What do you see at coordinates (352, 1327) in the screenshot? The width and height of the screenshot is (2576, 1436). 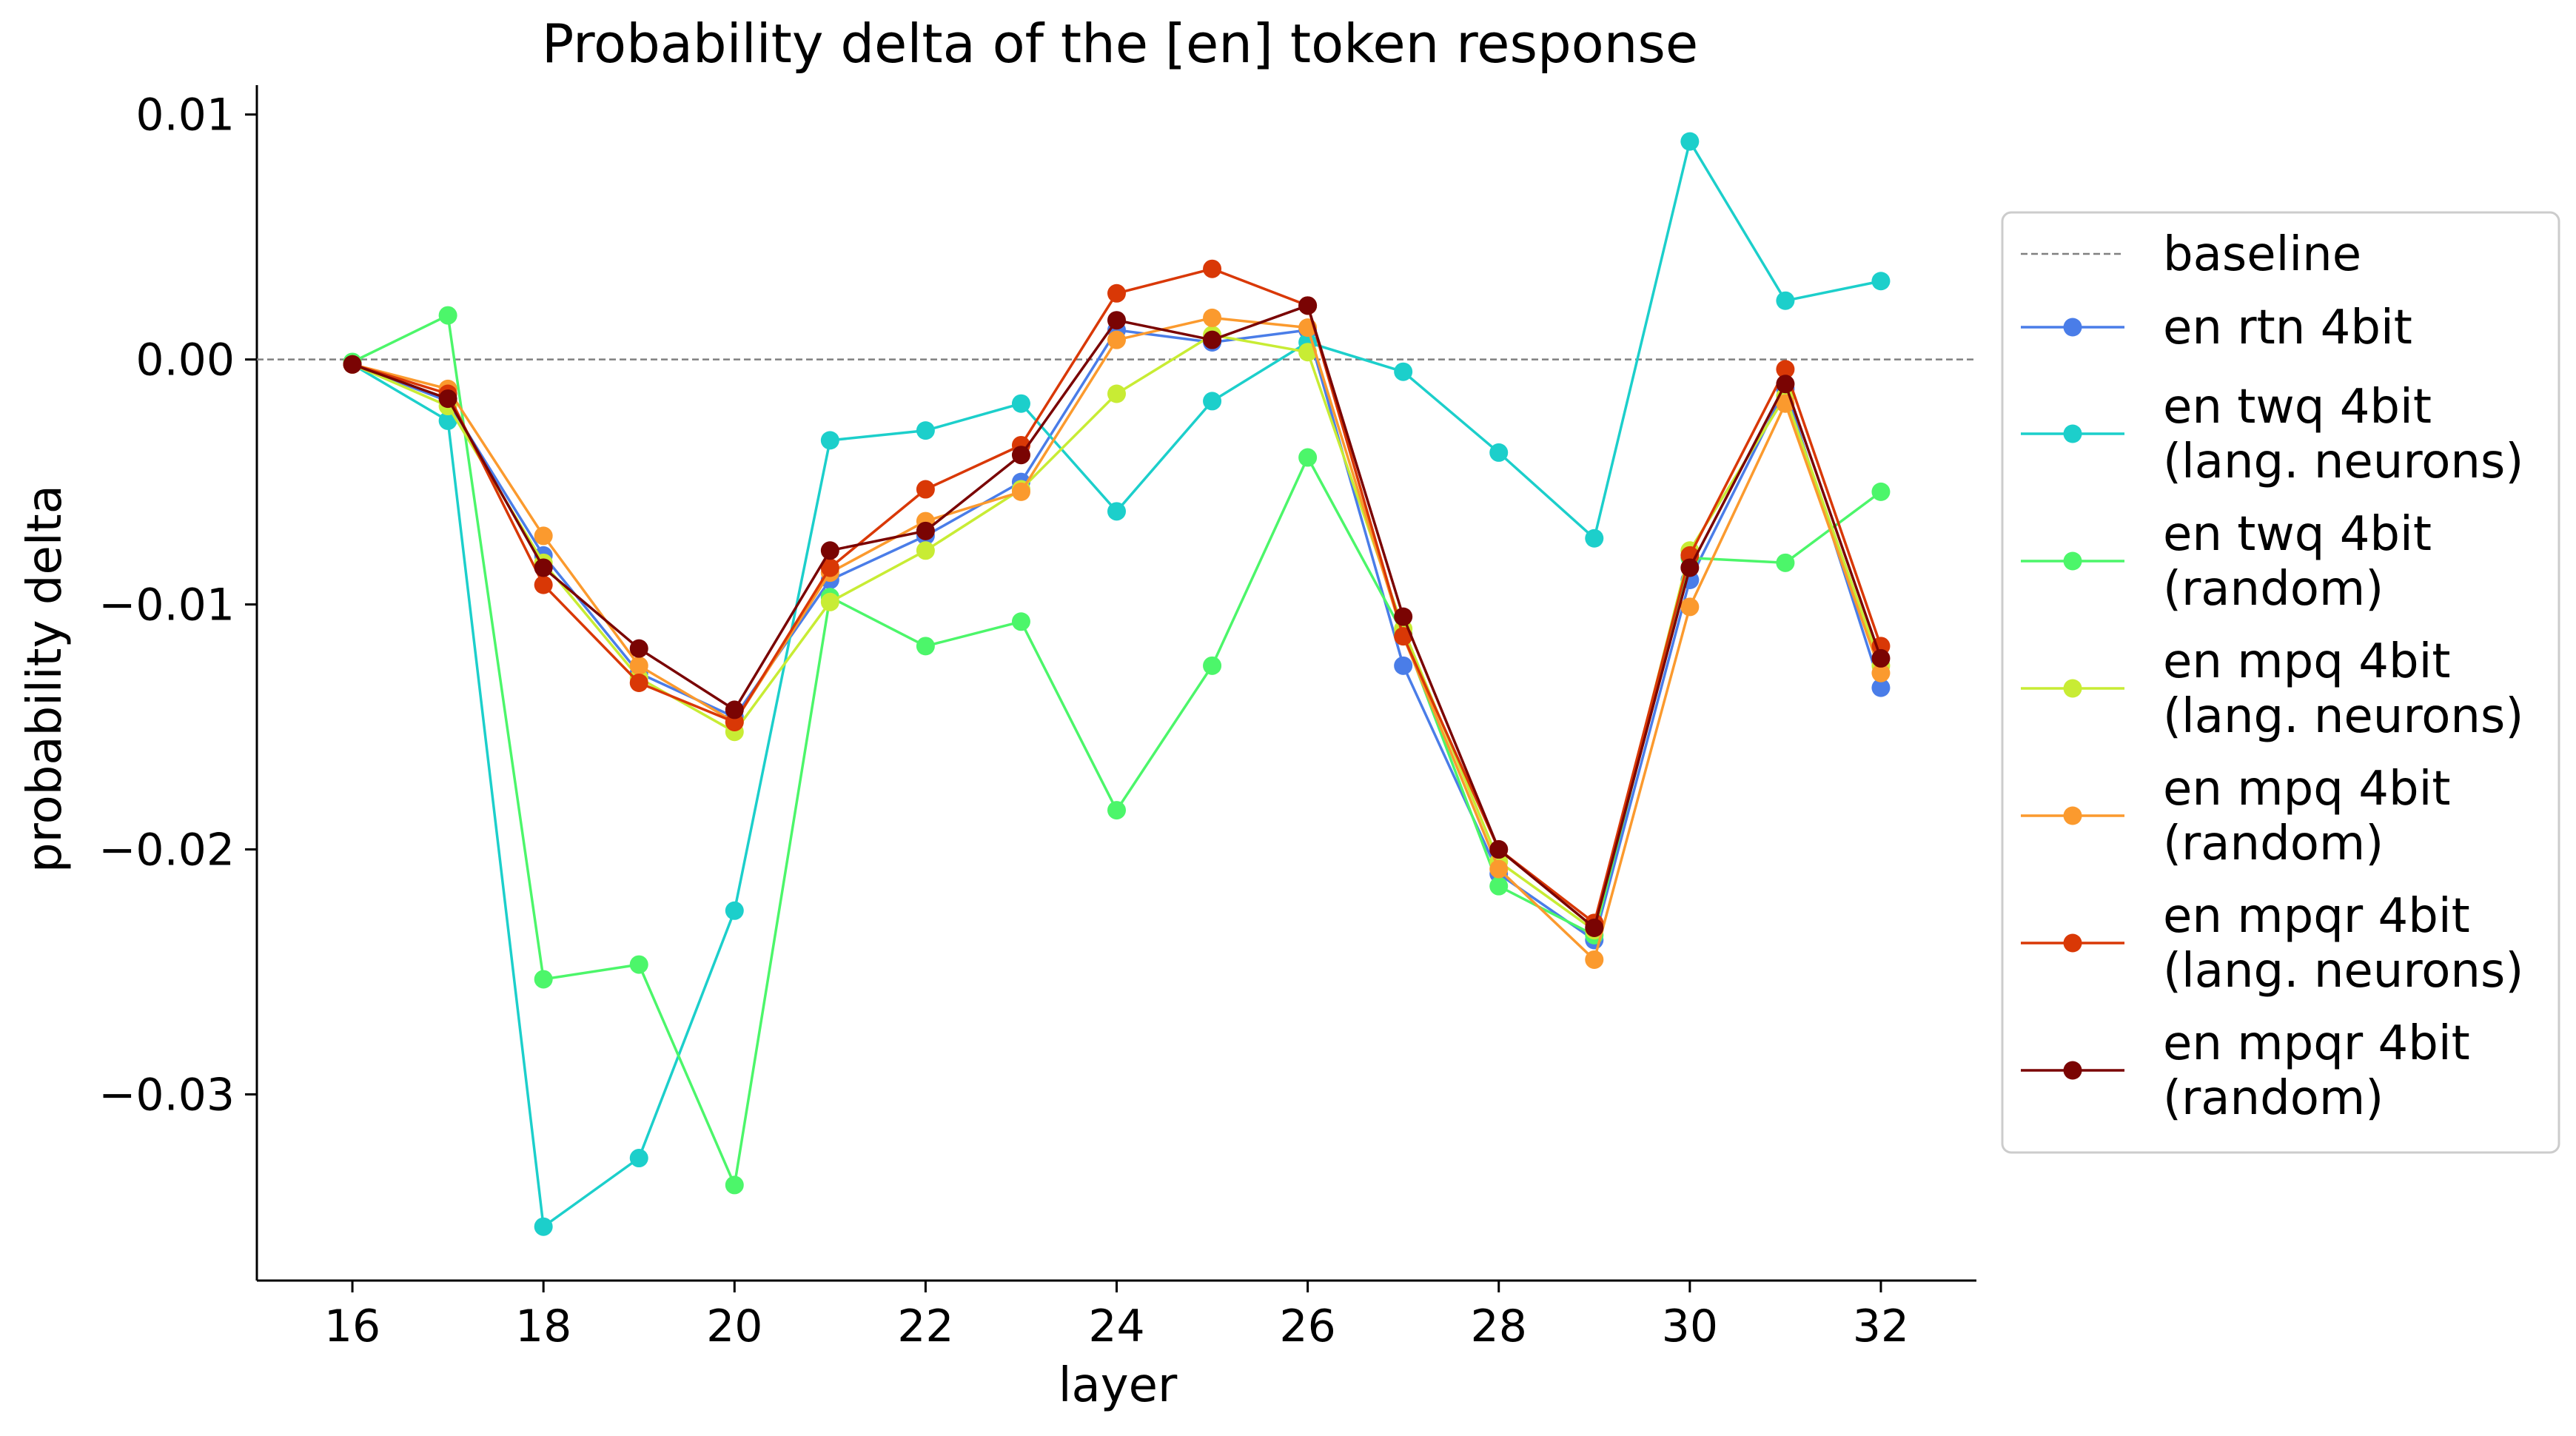 I see `x-tick-label: 16` at bounding box center [352, 1327].